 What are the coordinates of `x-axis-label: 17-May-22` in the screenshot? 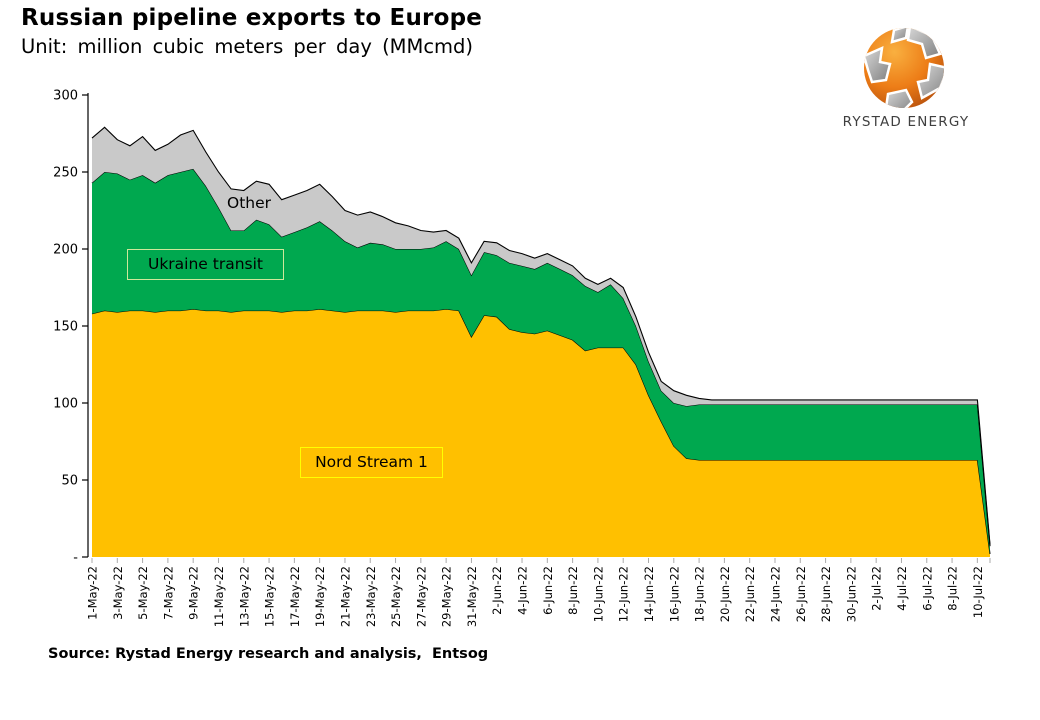 It's located at (295, 596).